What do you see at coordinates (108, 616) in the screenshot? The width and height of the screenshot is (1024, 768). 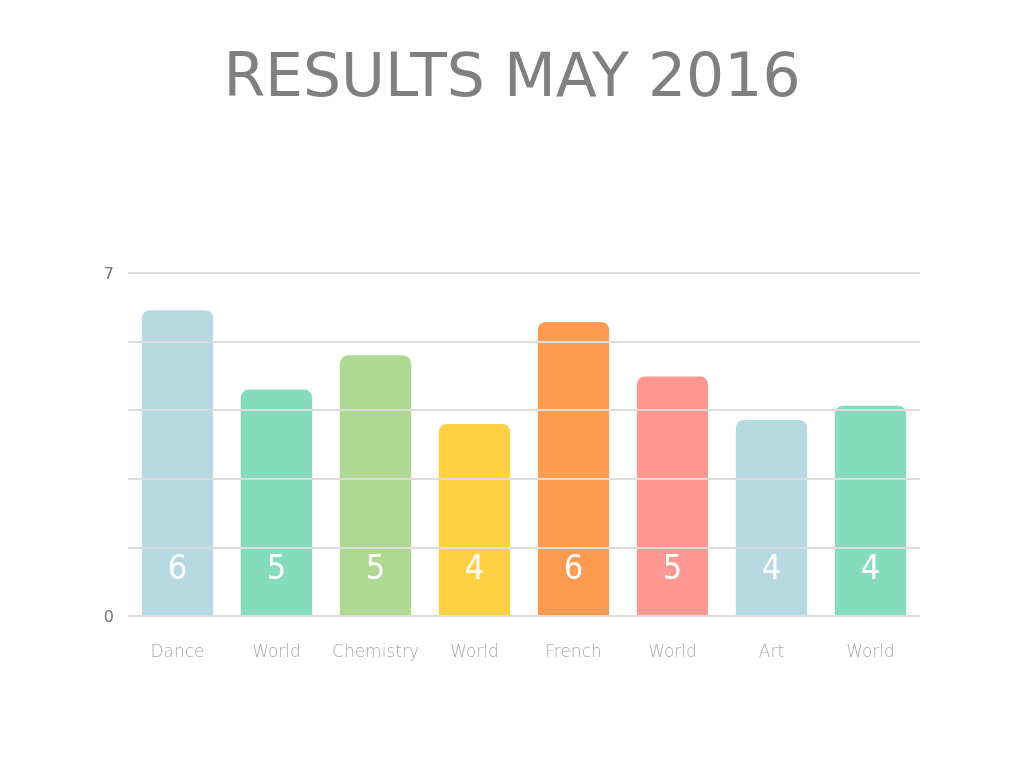 I see `y-tick-label: 0` at bounding box center [108, 616].